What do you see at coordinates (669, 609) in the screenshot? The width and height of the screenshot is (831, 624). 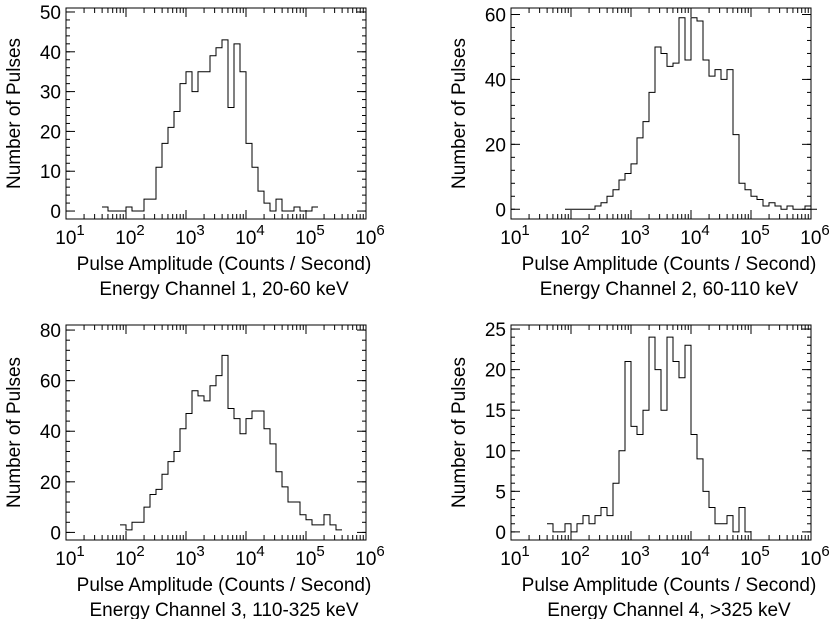 I see `chart-title: Energy Channel 4, >325 keV` at bounding box center [669, 609].